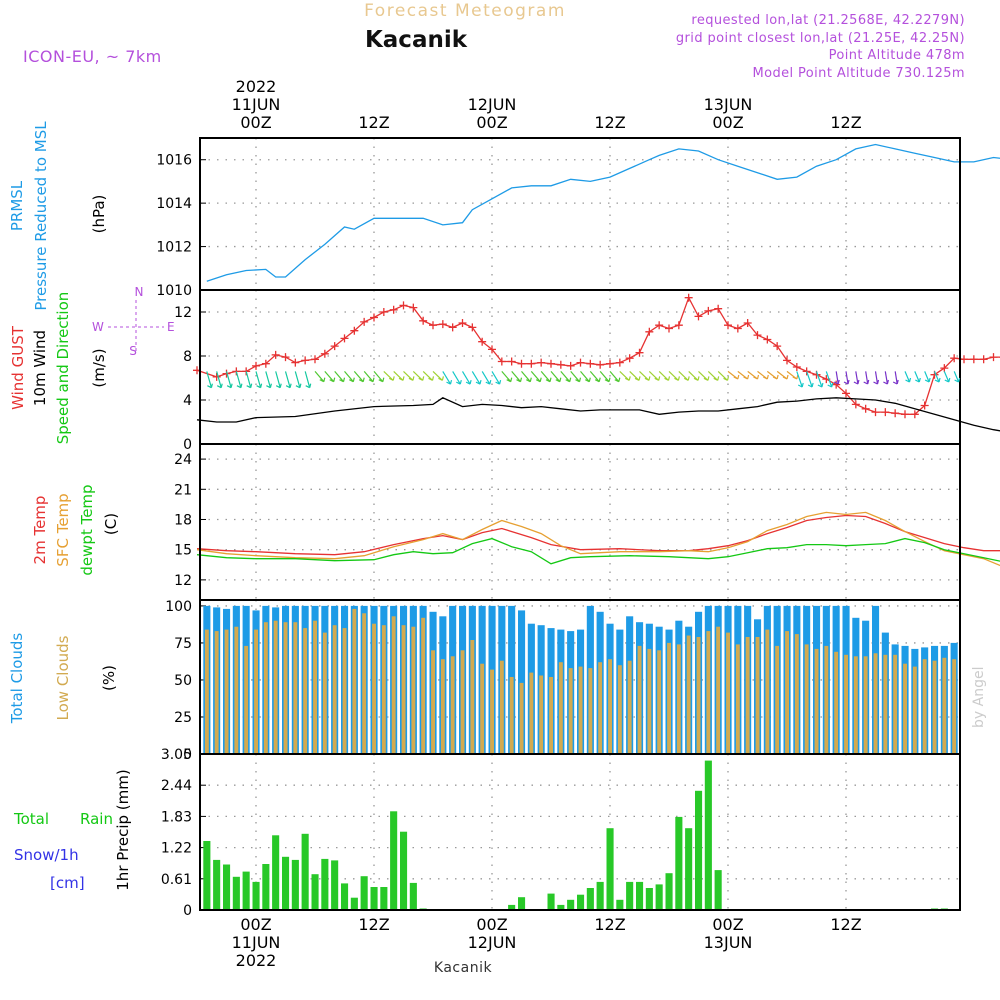 Image resolution: width=1000 pixels, height=1000 pixels. What do you see at coordinates (178, 607) in the screenshot?
I see `y-tick-label: 100` at bounding box center [178, 607].